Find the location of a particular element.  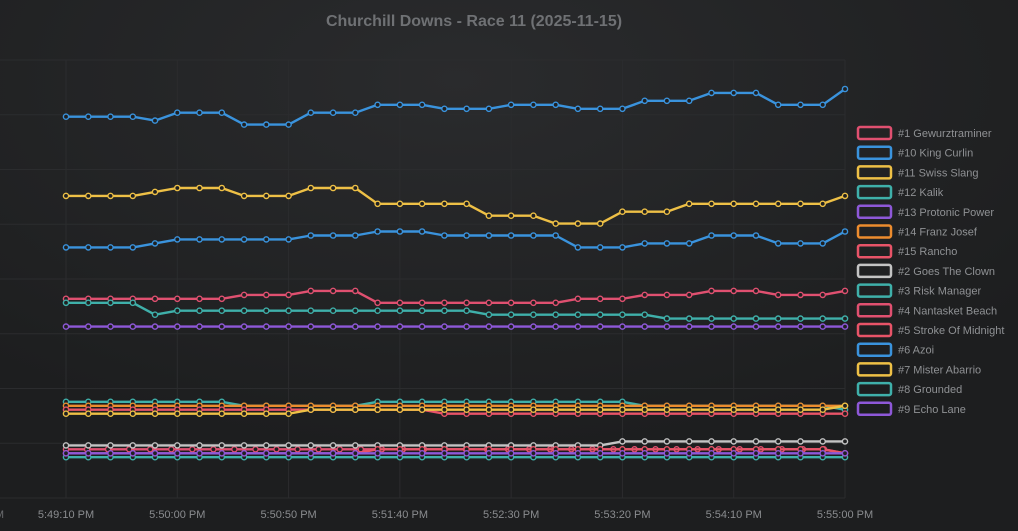

legend-label: #10 King Curlin is located at coordinates (935, 154).